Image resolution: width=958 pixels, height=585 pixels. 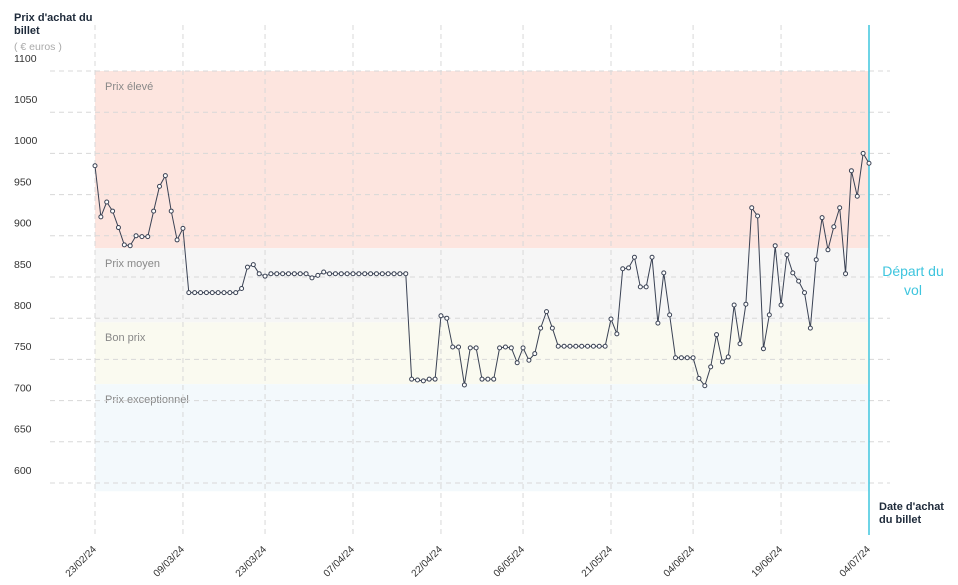 I want to click on y-tick-label: 950, so click(x=23, y=182).